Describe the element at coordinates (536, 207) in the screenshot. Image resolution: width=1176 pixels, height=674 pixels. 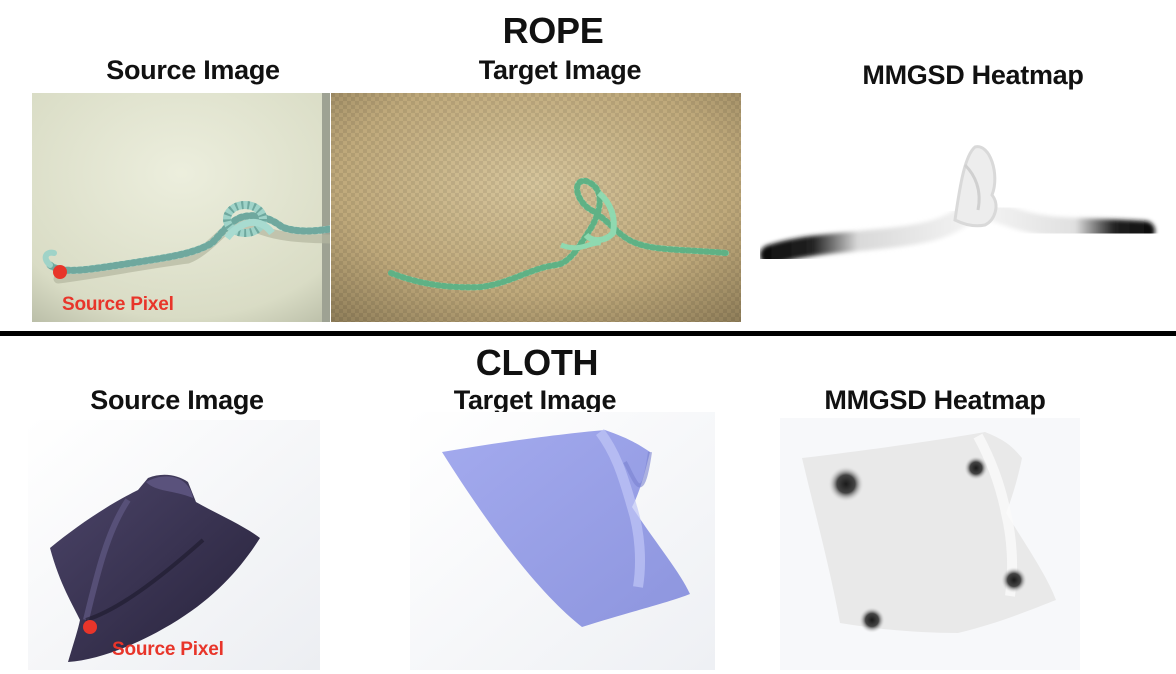
I see `rope-target-image` at that location.